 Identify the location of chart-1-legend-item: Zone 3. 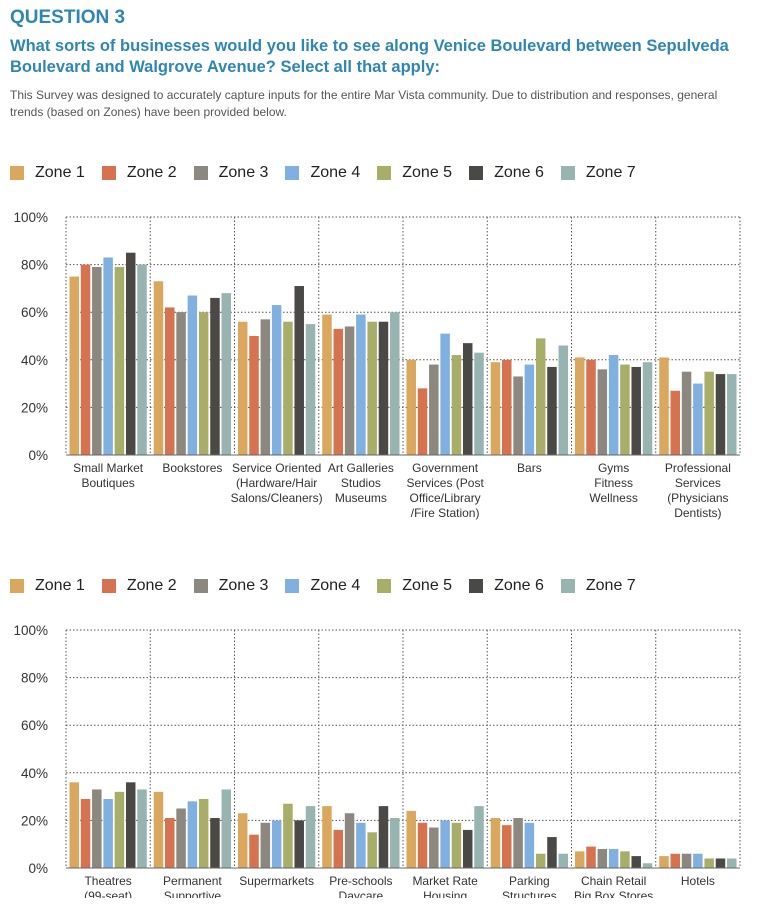
(231, 173).